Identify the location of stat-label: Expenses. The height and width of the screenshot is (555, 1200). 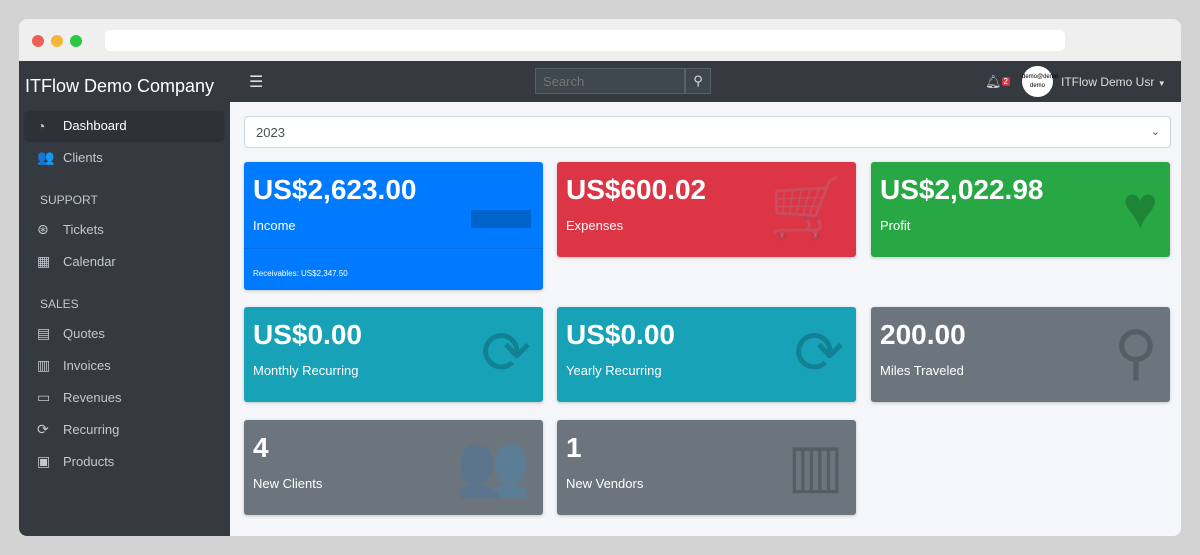
(595, 225).